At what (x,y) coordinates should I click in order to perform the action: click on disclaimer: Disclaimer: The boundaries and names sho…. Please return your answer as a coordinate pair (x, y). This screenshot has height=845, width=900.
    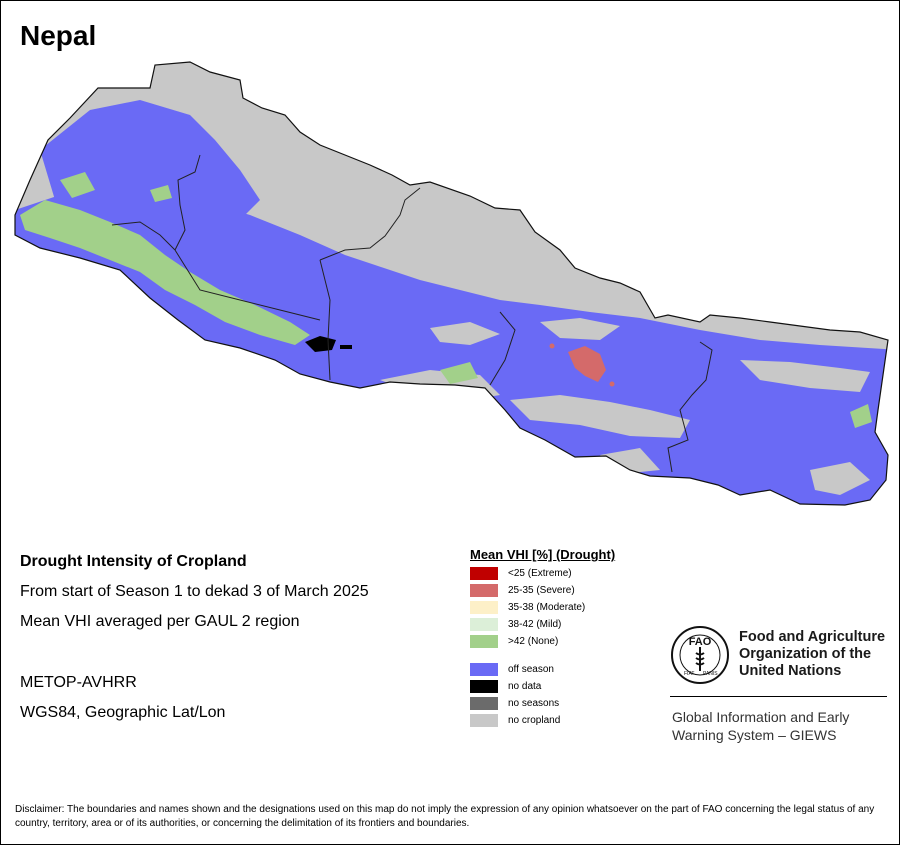
    Looking at the image, I should click on (445, 816).